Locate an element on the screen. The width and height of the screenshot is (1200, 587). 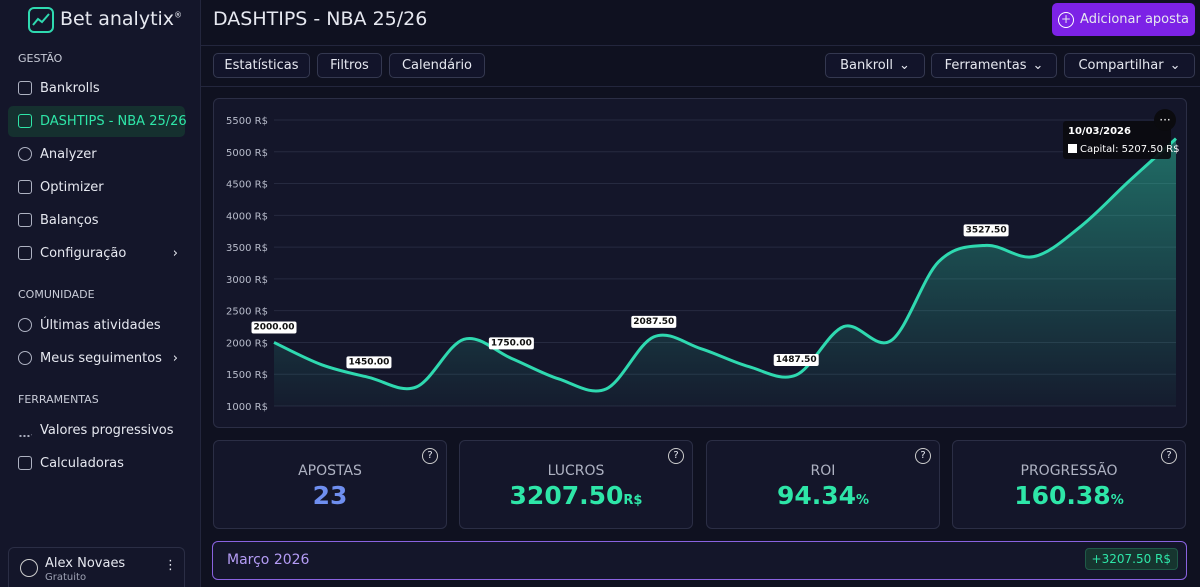
y-tick-label: 2500 R$ is located at coordinates (247, 312).